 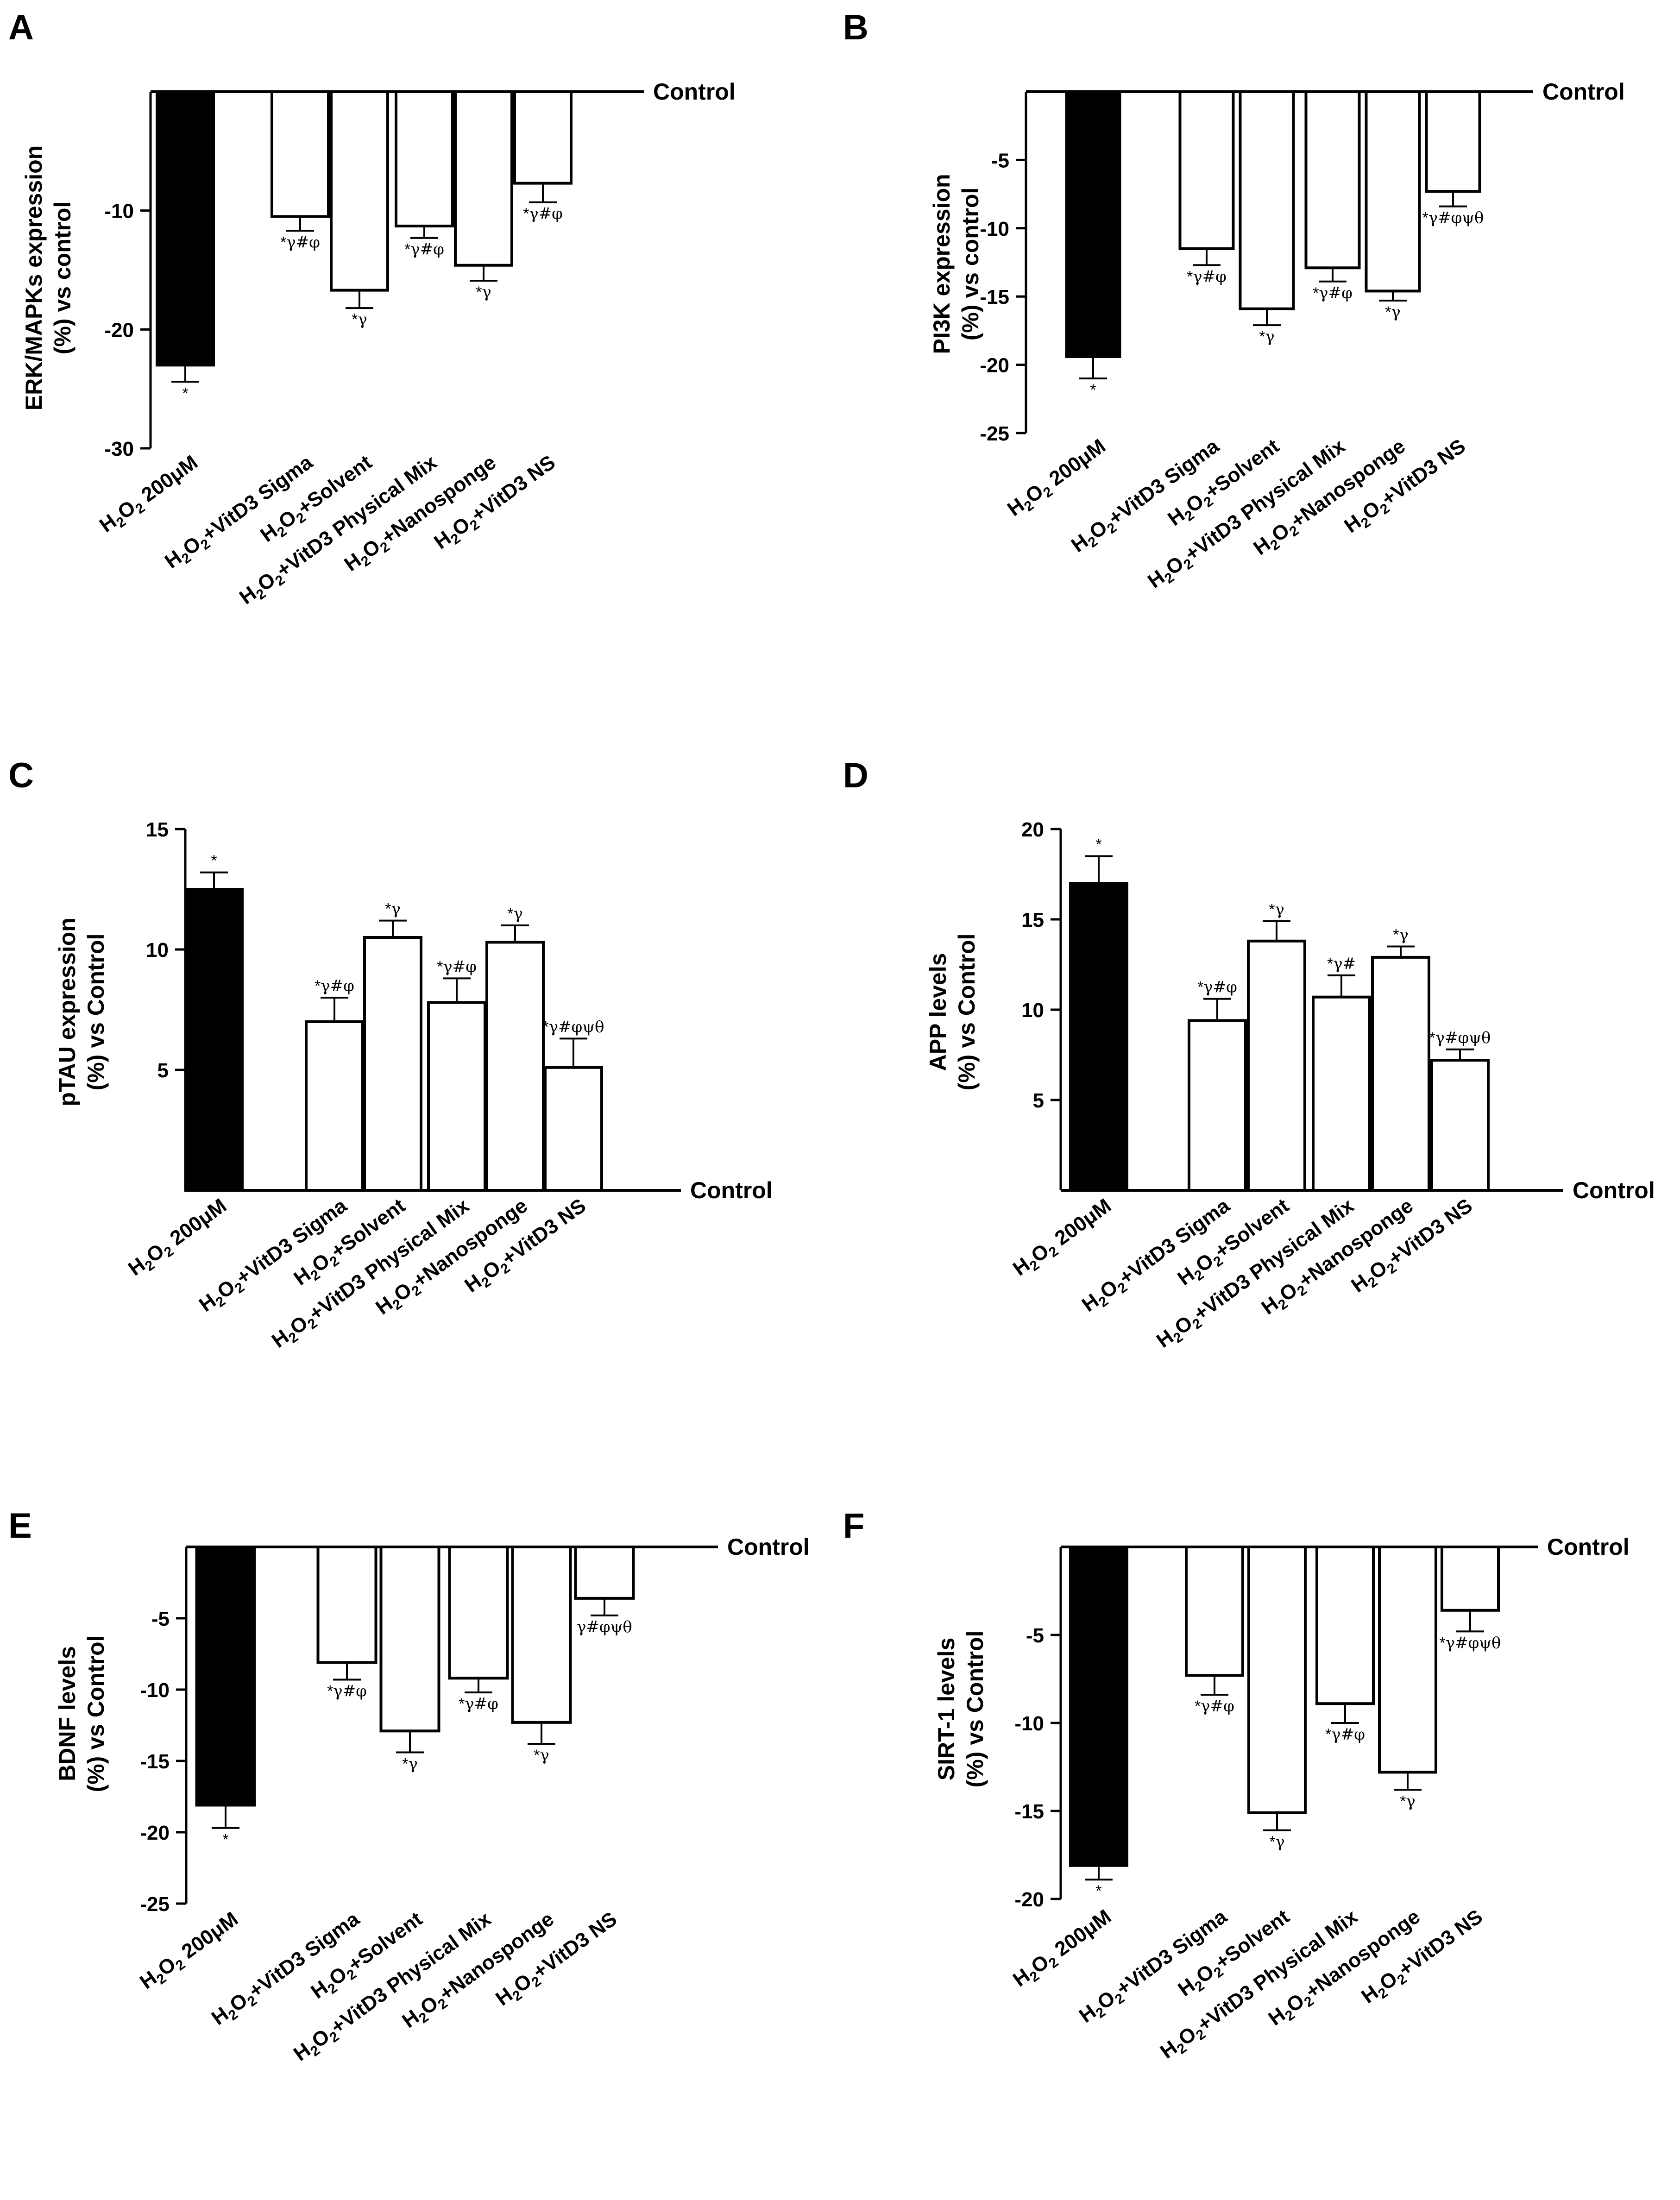 I want to click on y-axis-title: pTAU expression (%) vs Control, so click(x=81, y=1012).